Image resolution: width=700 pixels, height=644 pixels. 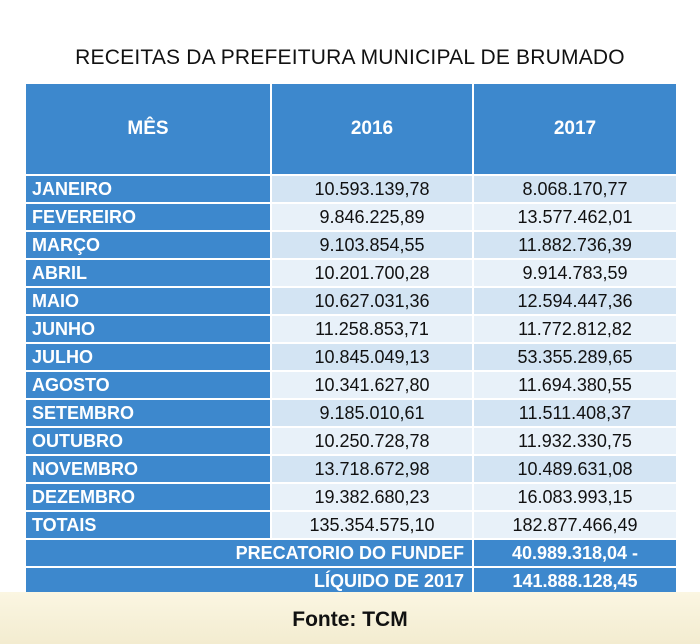 What do you see at coordinates (148, 217) in the screenshot?
I see `month-cell: FEVEREIRO` at bounding box center [148, 217].